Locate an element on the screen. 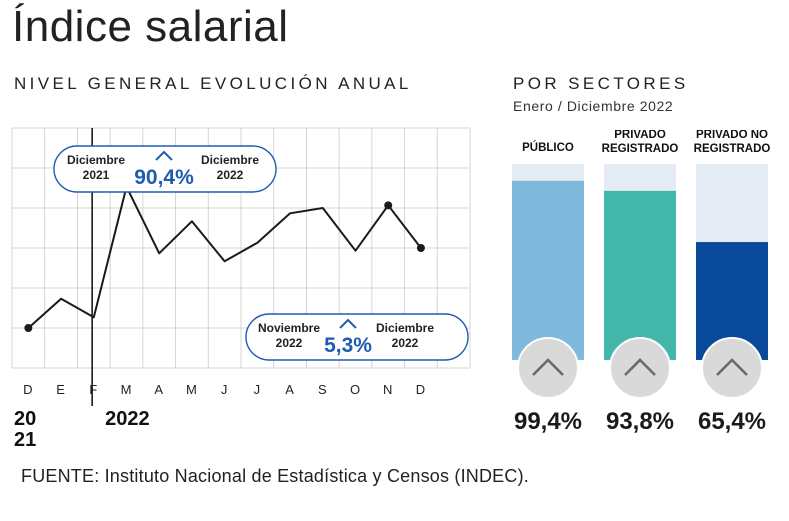 The width and height of the screenshot is (789, 521). page-title: Índice salarial is located at coordinates (150, 26).